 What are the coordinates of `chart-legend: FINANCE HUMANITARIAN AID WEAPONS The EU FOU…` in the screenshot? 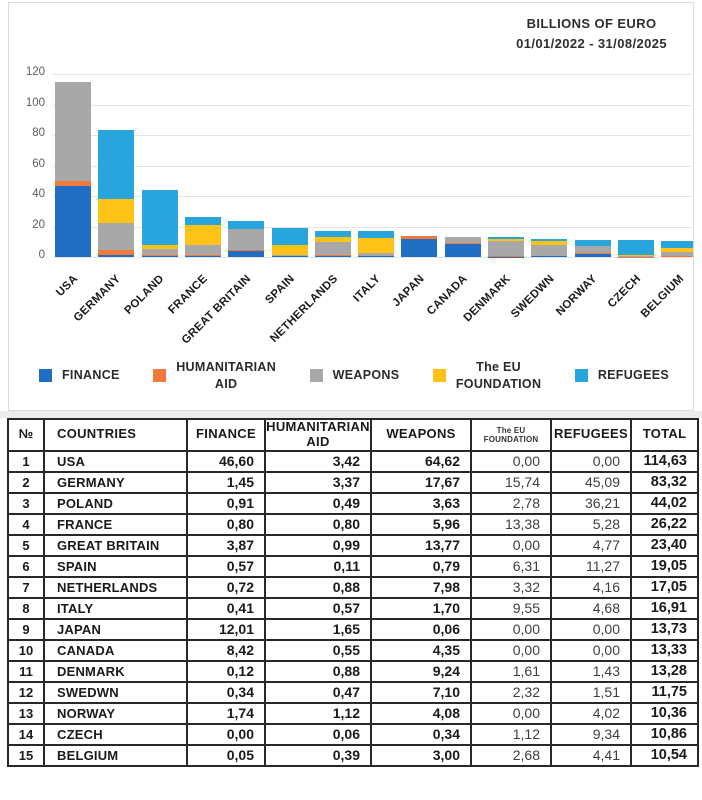 It's located at (354, 376).